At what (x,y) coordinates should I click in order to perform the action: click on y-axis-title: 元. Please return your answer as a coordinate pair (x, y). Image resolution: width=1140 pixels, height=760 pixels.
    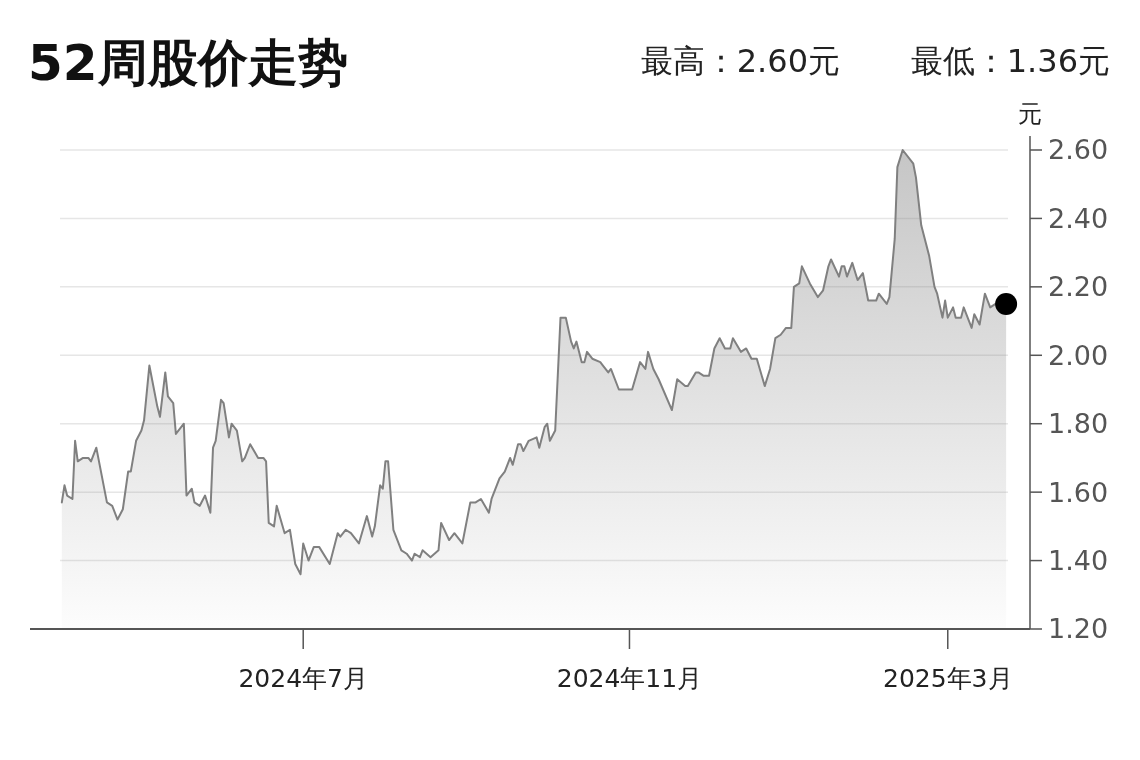
    Looking at the image, I should click on (1030, 114).